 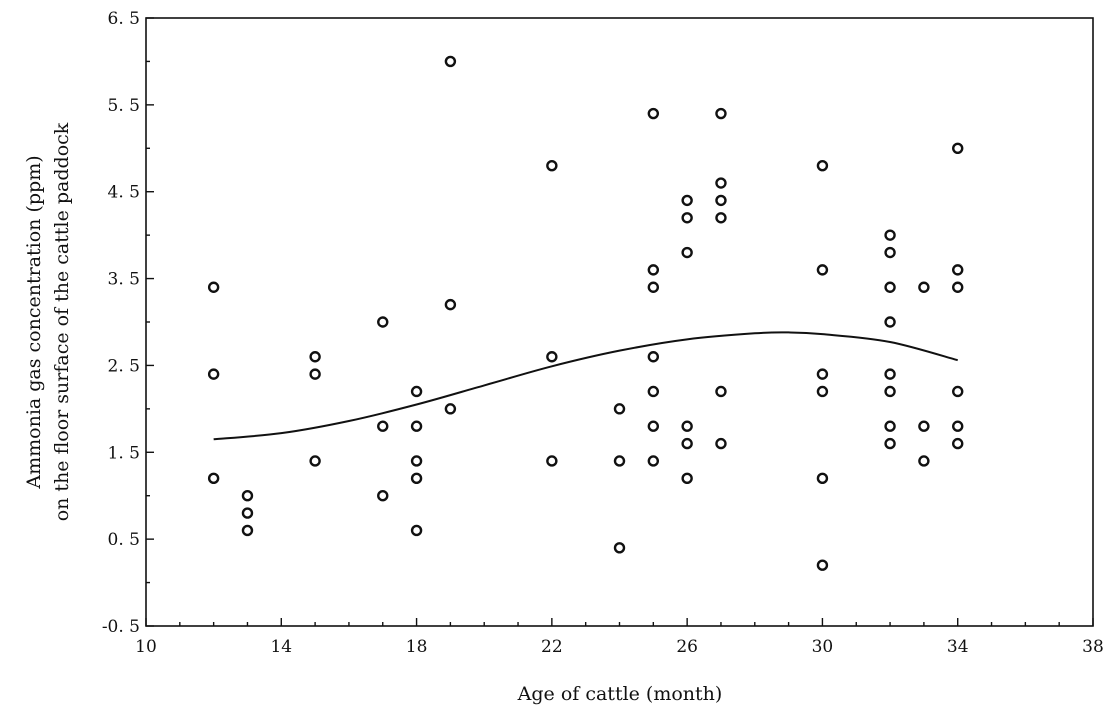 What do you see at coordinates (417, 647) in the screenshot?
I see `x-tick-label: 18` at bounding box center [417, 647].